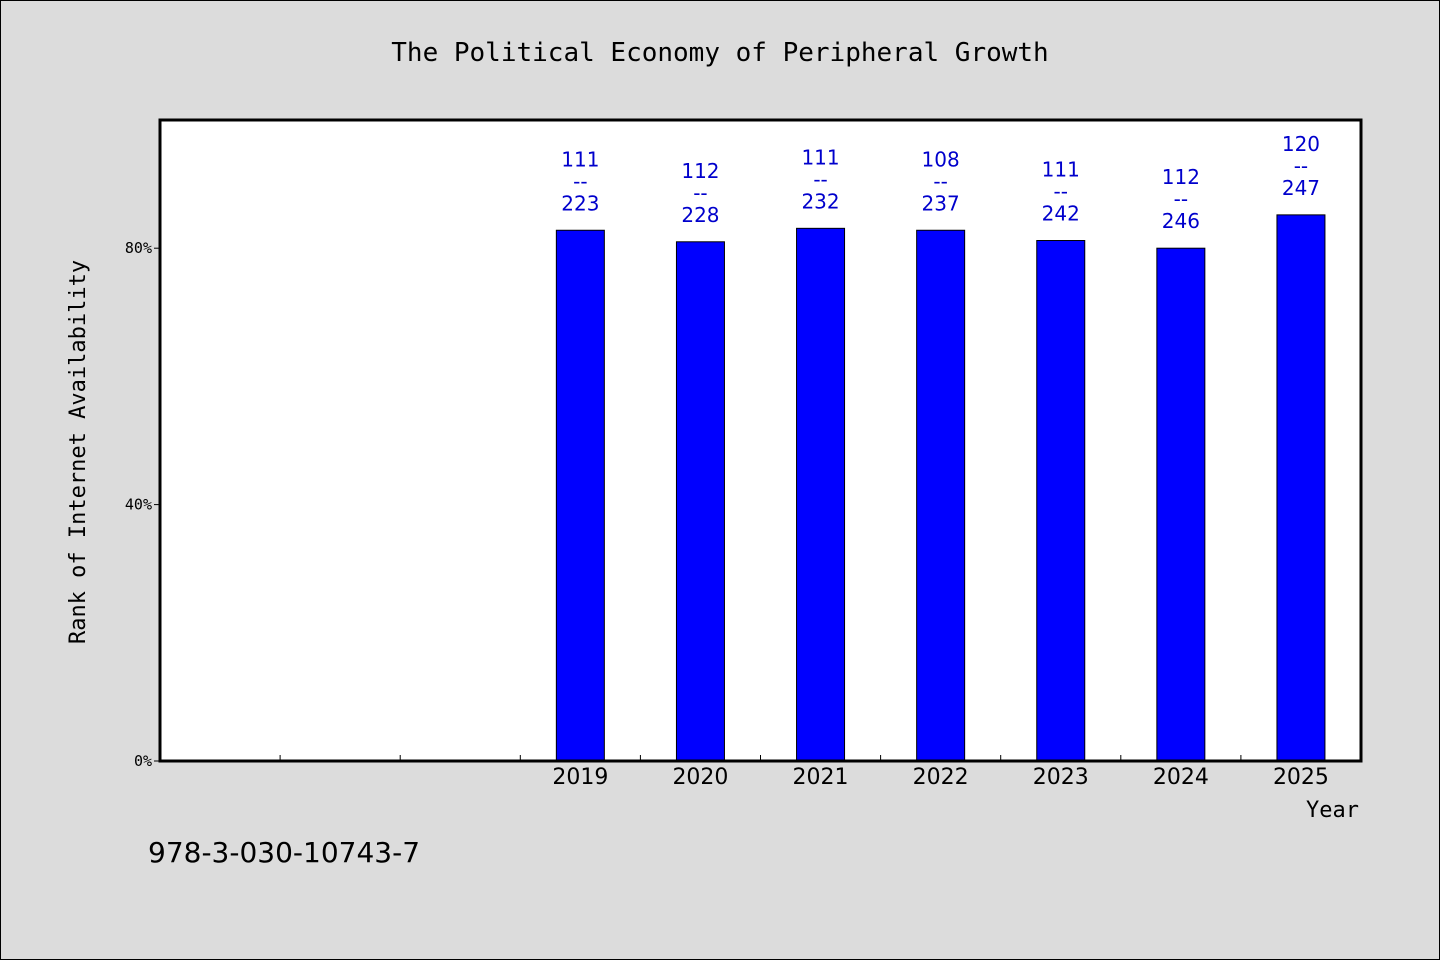 This screenshot has height=960, width=1440. What do you see at coordinates (700, 215) in the screenshot?
I see `data-label-2020-bottom: 228` at bounding box center [700, 215].